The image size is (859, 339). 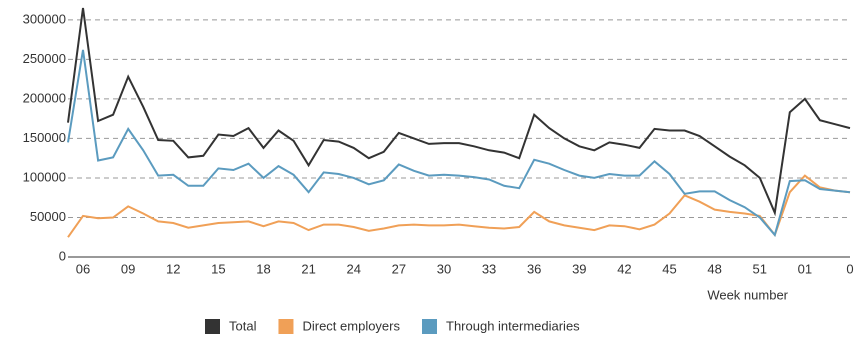 I want to click on x-axis-title: Week number, so click(x=747, y=294).